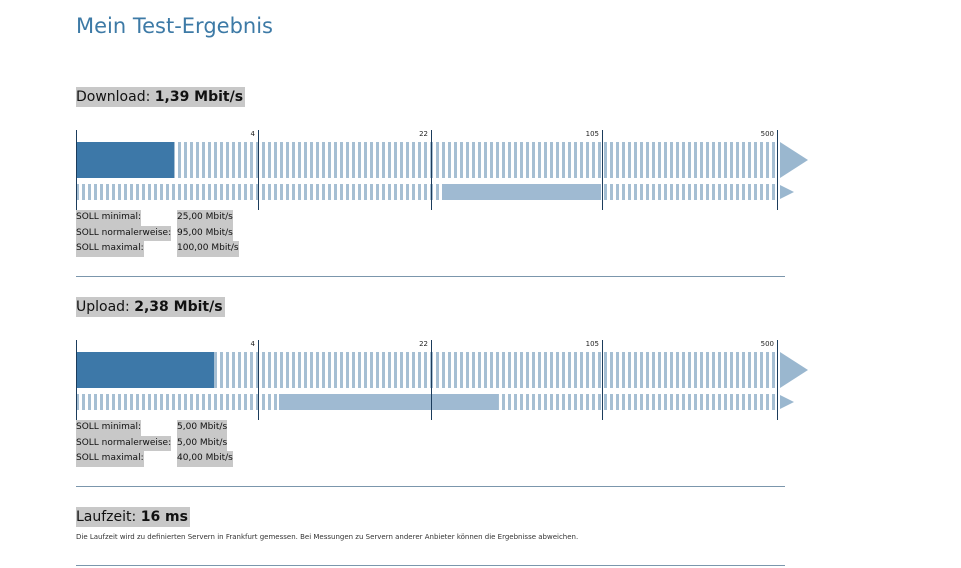  I want to click on latency-result: Laufzeit: 16 ms, so click(133, 517).